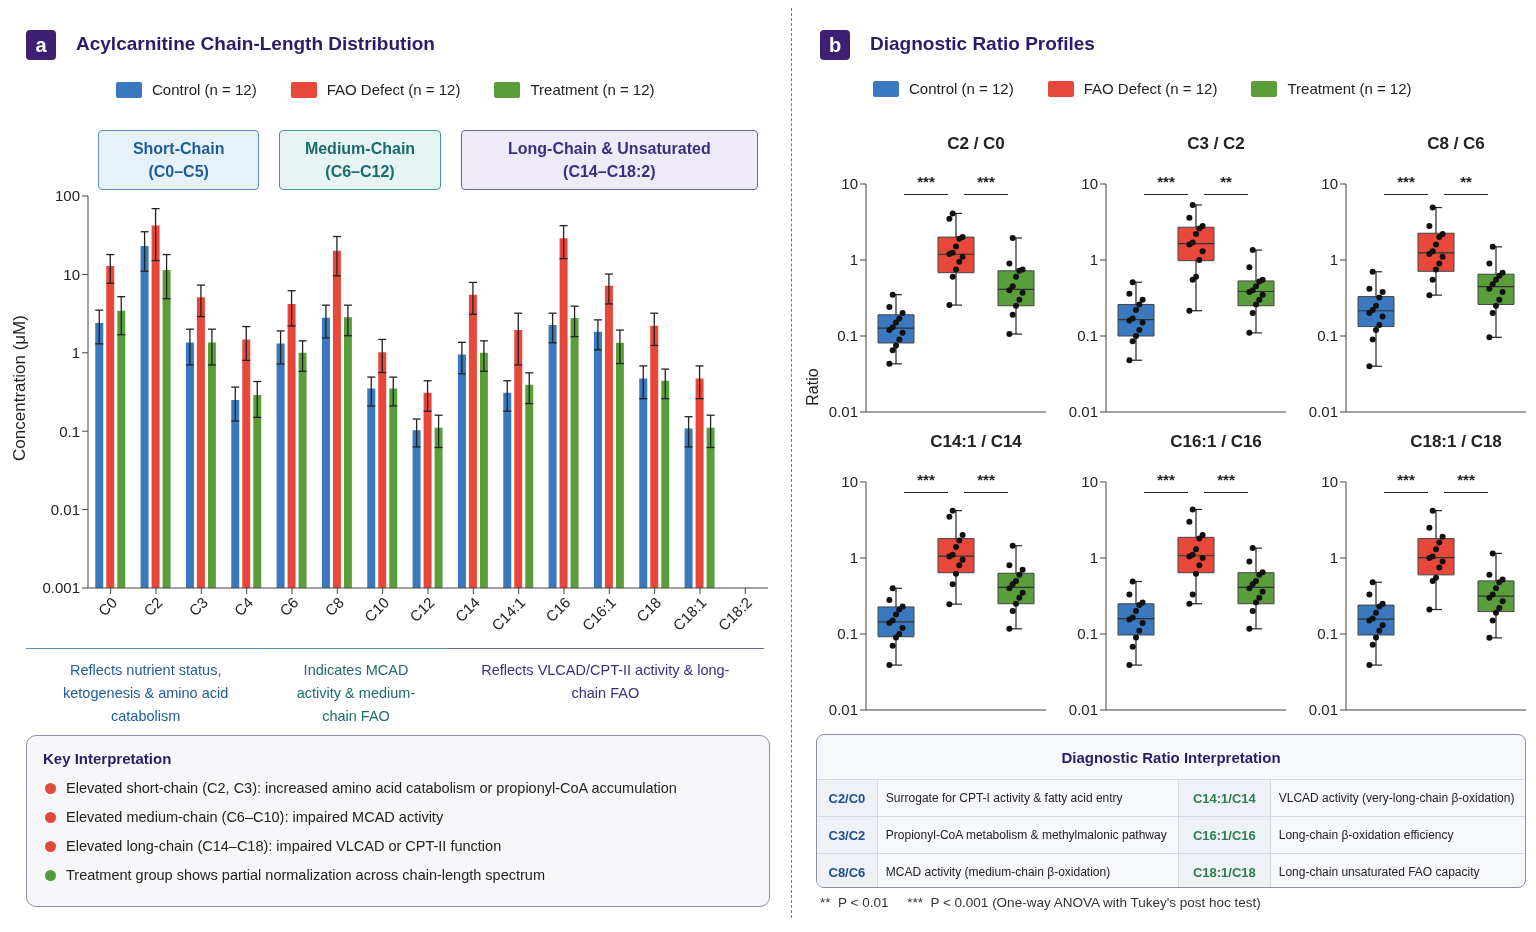  What do you see at coordinates (847, 798) in the screenshot?
I see `text: C2/C0` at bounding box center [847, 798].